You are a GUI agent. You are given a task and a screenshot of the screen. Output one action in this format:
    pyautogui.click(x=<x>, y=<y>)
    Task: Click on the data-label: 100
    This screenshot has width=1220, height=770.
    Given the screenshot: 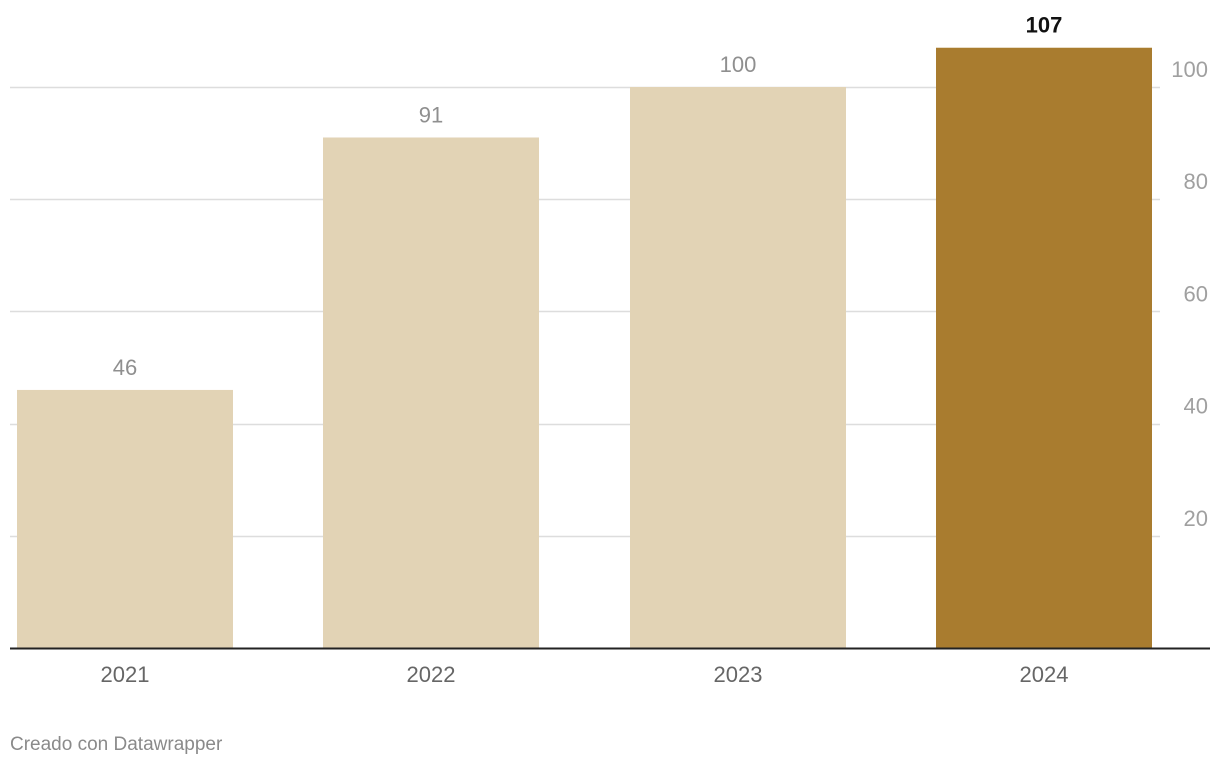 What is the action you would take?
    pyautogui.click(x=738, y=64)
    